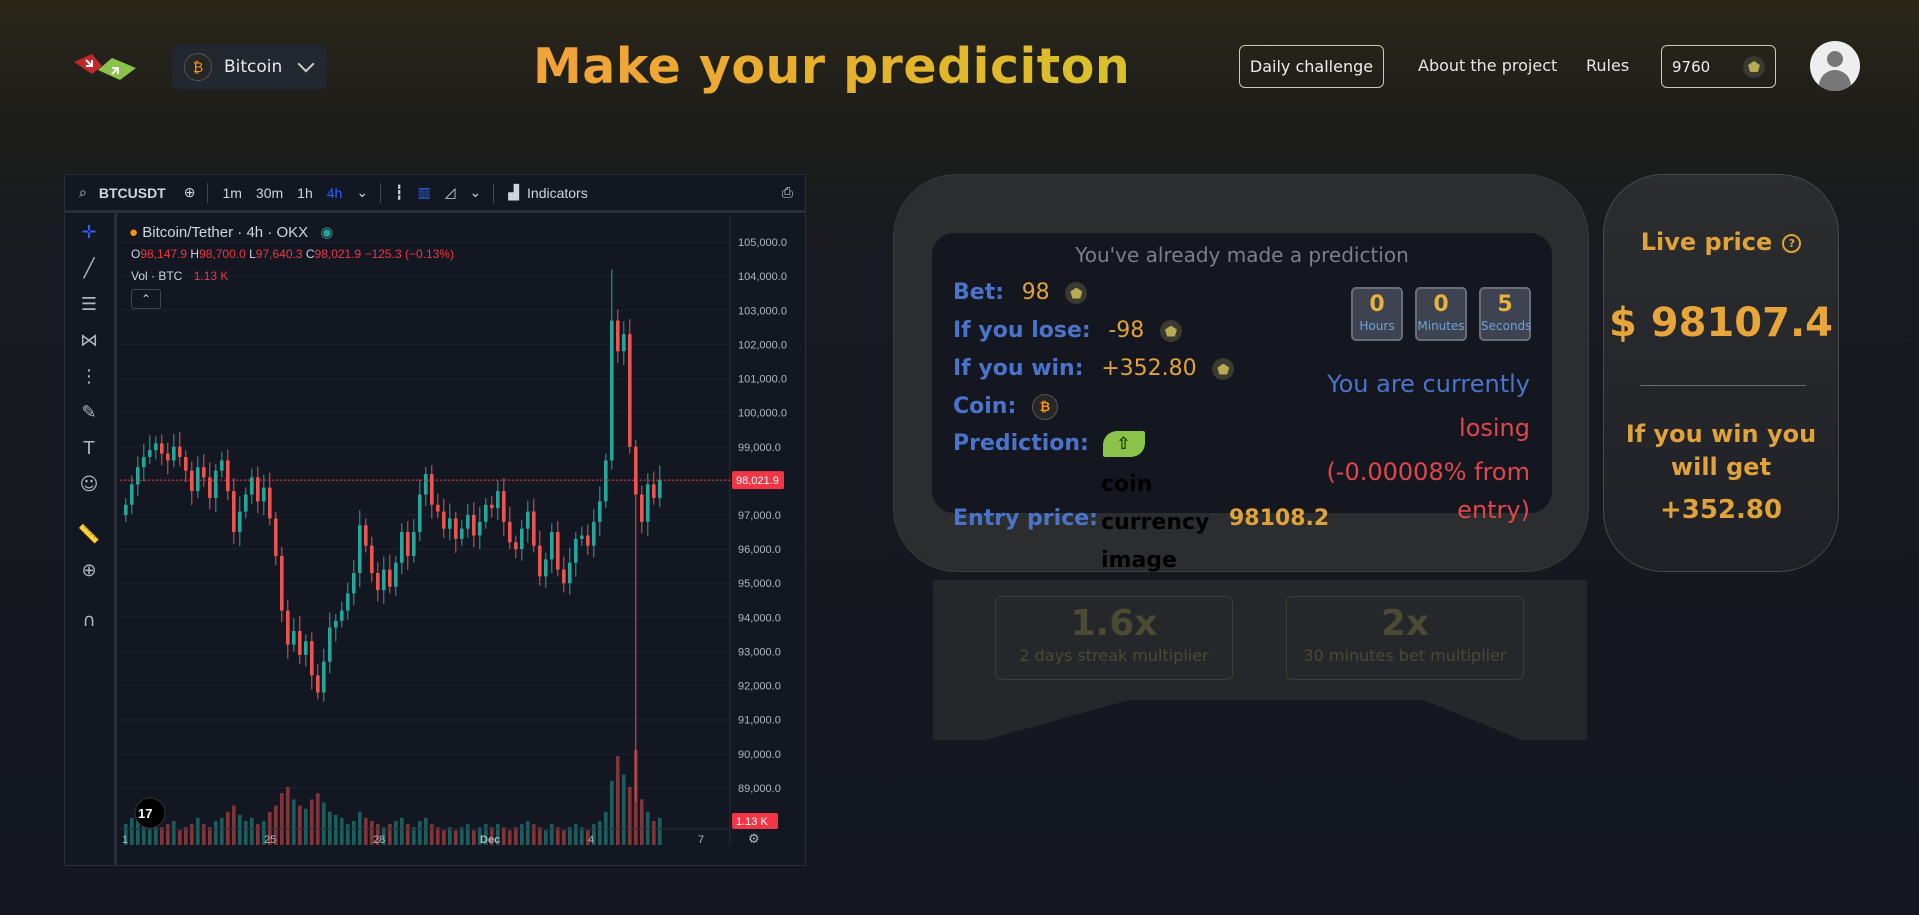  I want to click on bar-style-icon: ┇, so click(399, 192).